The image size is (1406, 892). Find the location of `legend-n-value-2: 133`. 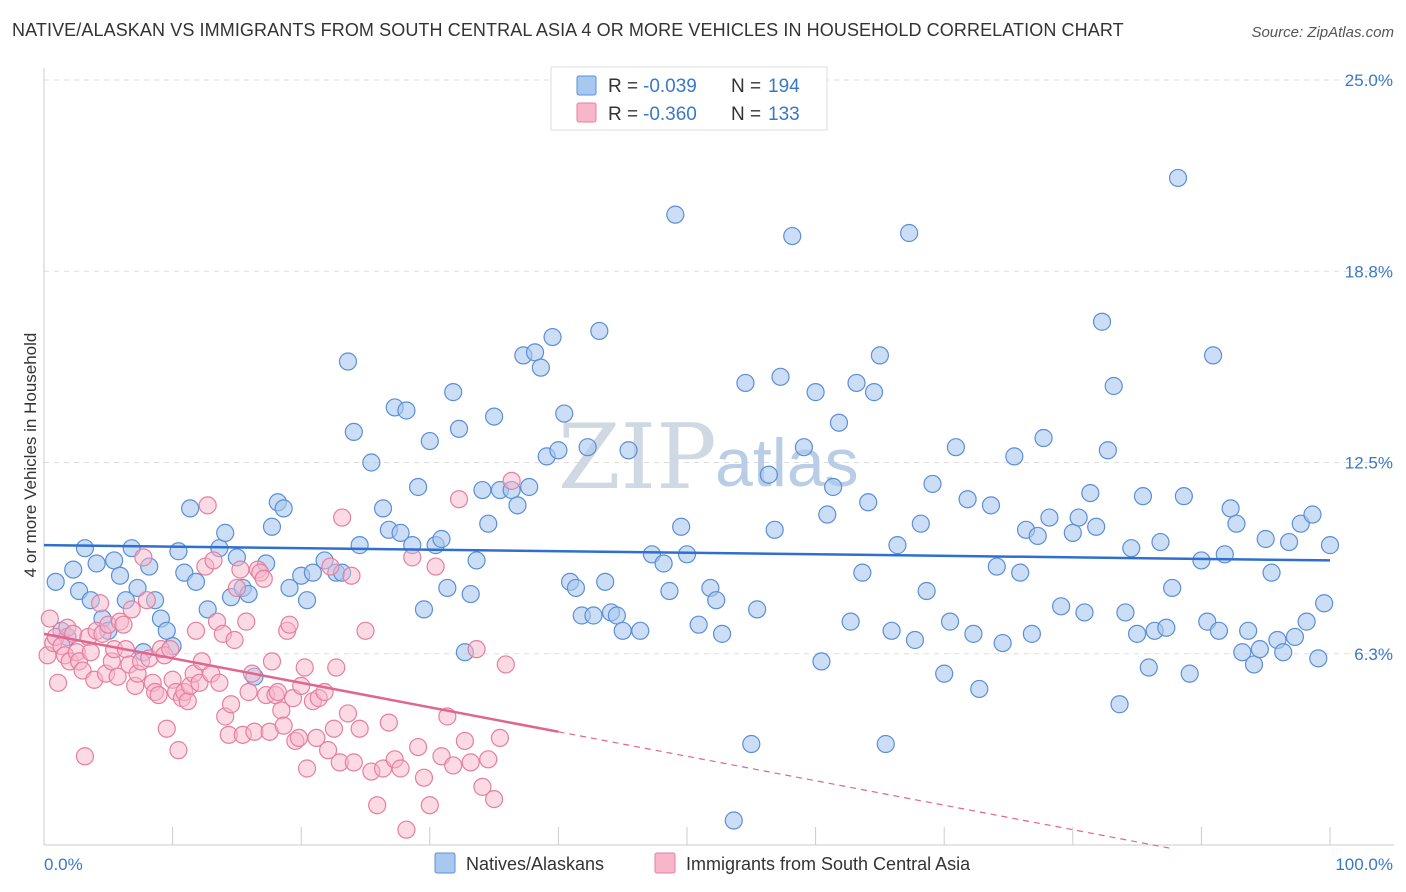

legend-n-value-2: 133 is located at coordinates (784, 114).